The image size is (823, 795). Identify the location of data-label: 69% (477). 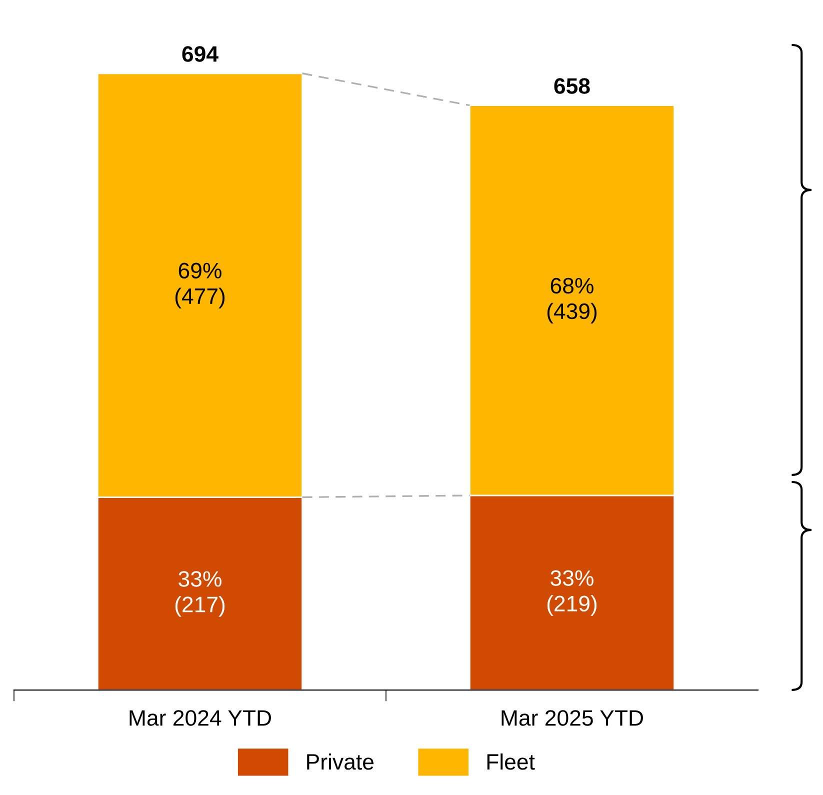
(200, 285).